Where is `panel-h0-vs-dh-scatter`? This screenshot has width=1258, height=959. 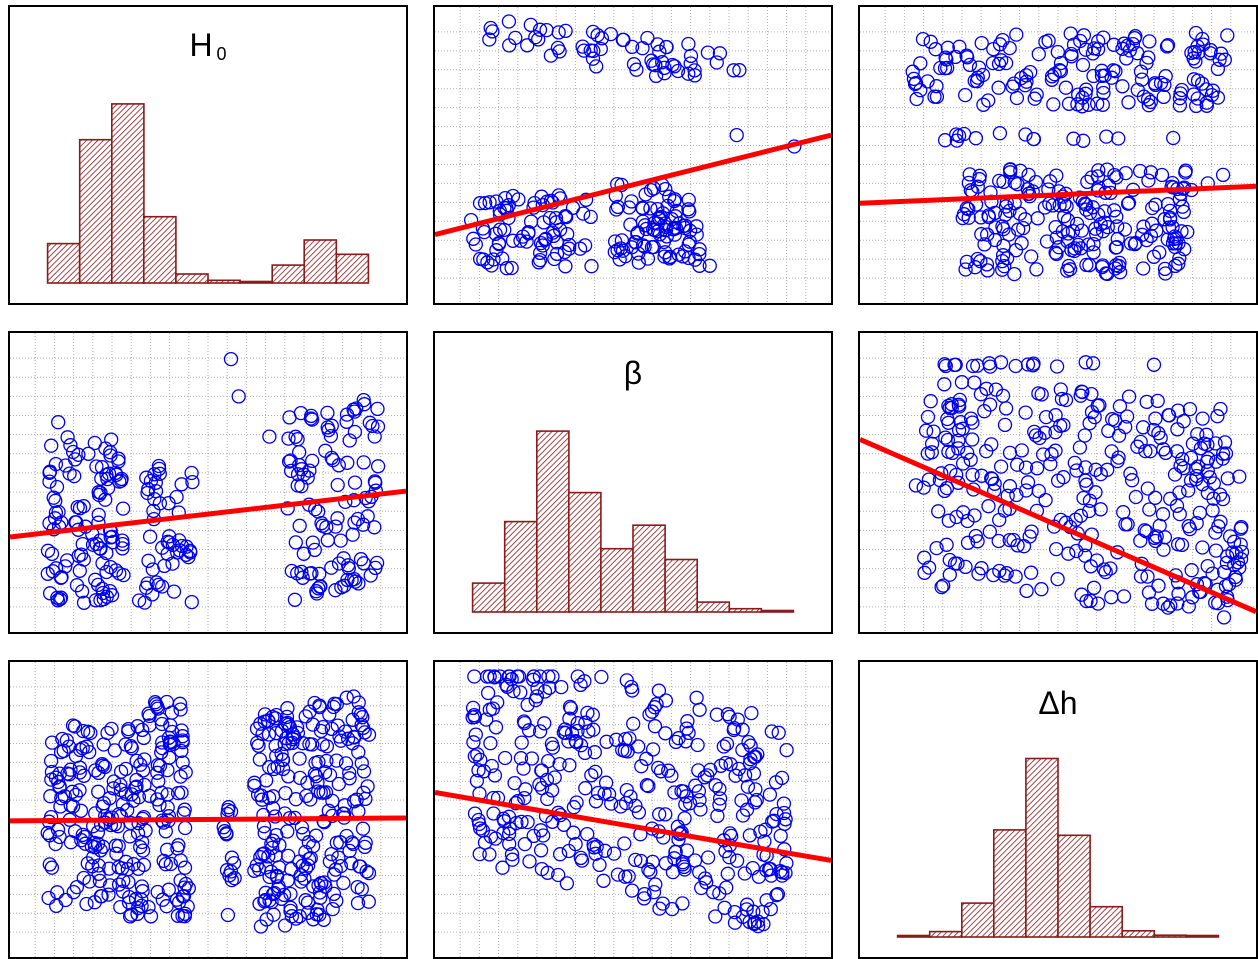 panel-h0-vs-dh-scatter is located at coordinates (208, 809).